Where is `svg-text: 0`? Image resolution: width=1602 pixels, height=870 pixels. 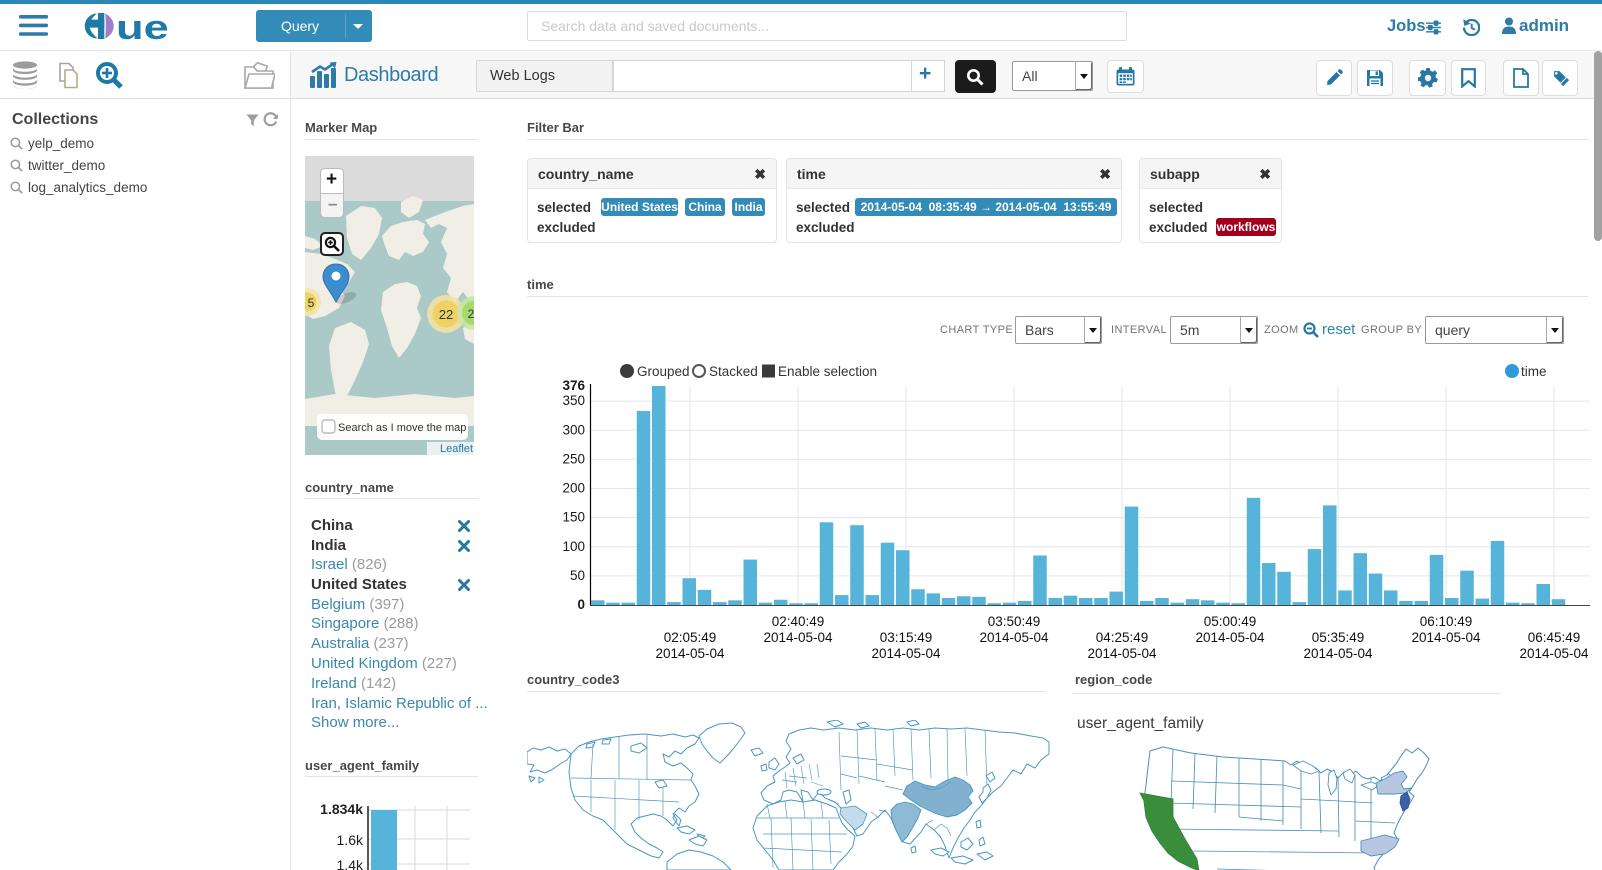 svg-text: 0 is located at coordinates (581, 604).